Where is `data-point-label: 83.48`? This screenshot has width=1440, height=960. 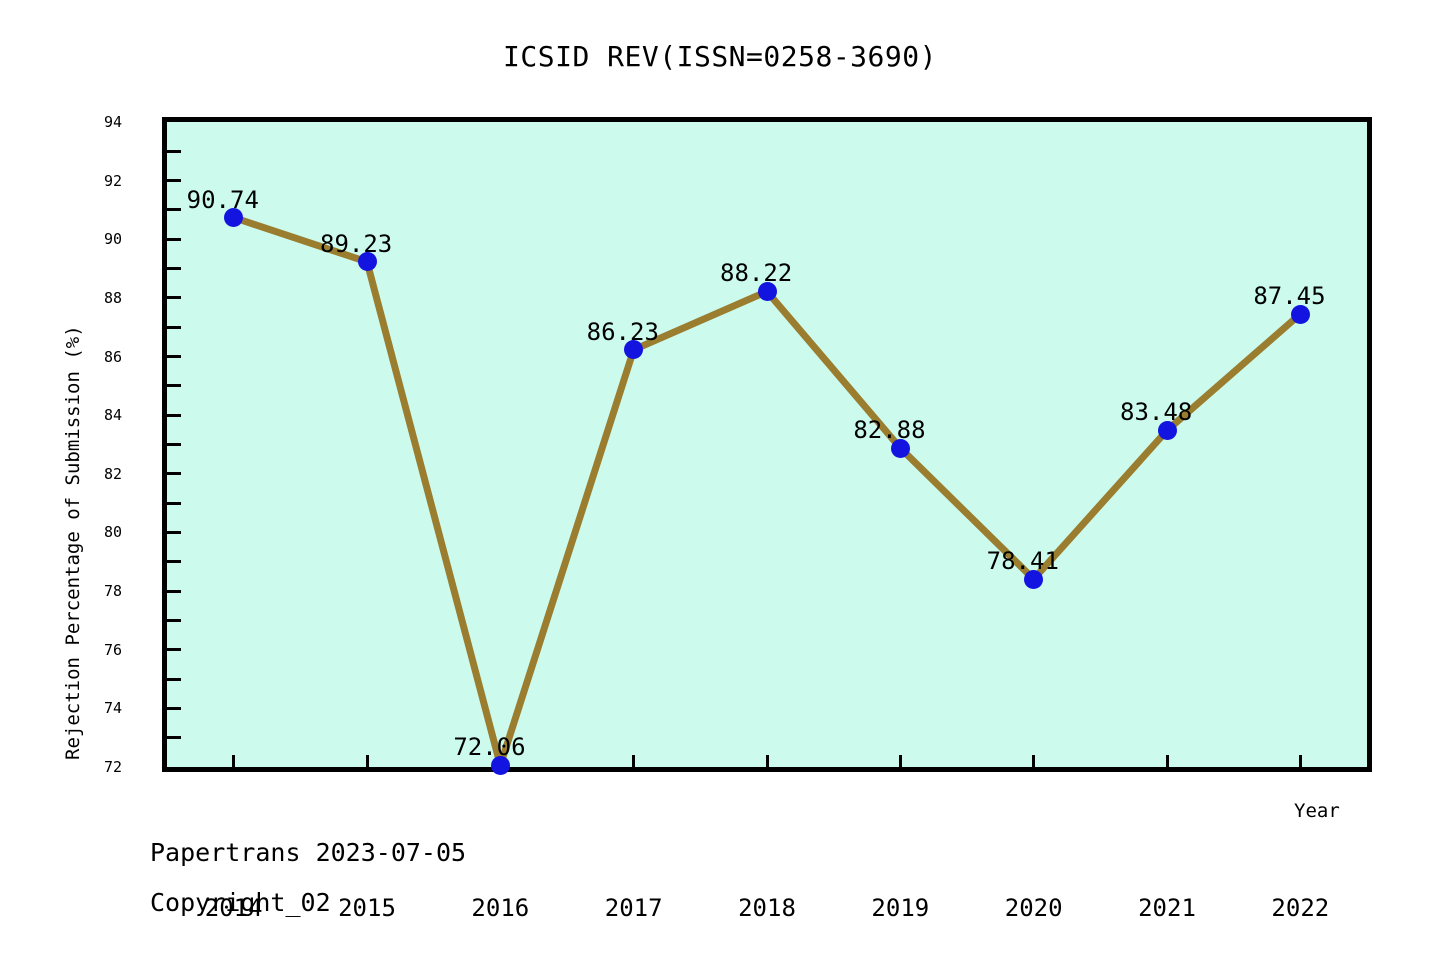 data-point-label: 83.48 is located at coordinates (1156, 412).